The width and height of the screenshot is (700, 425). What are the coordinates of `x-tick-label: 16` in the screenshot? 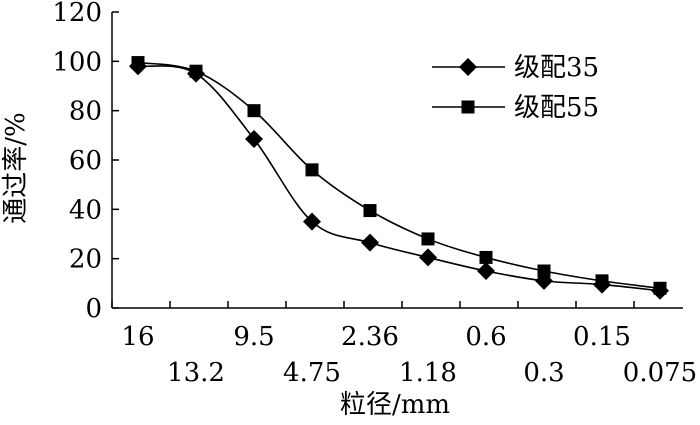 It's located at (137, 337).